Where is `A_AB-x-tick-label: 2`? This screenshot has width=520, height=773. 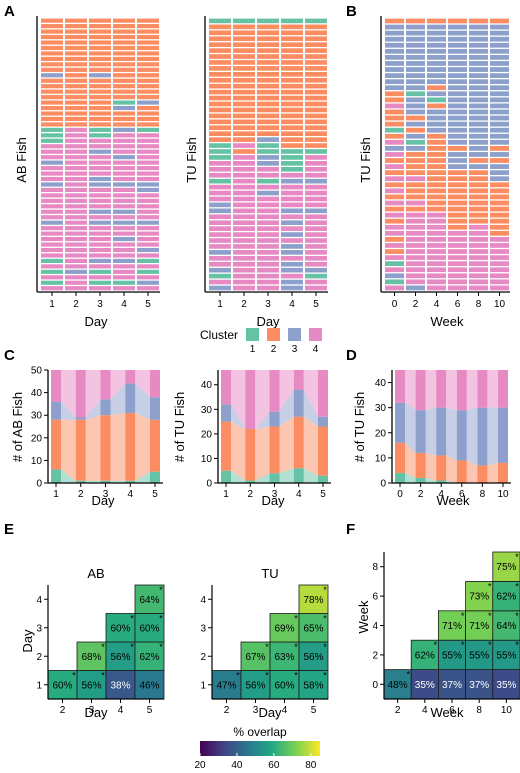
A_AB-x-tick-label: 2 is located at coordinates (76, 304).